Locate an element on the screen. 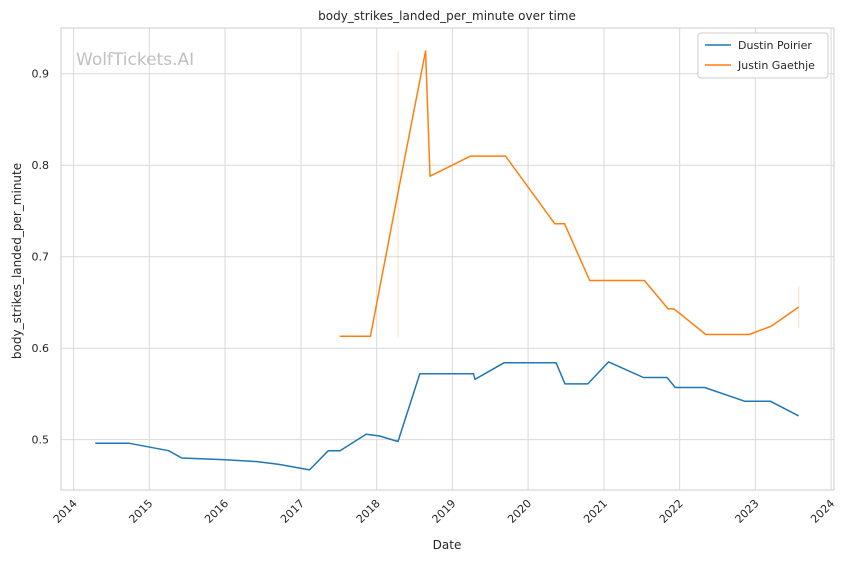 Image resolution: width=857 pixels, height=561 pixels. y-tick-label: 0.9 is located at coordinates (41, 74).